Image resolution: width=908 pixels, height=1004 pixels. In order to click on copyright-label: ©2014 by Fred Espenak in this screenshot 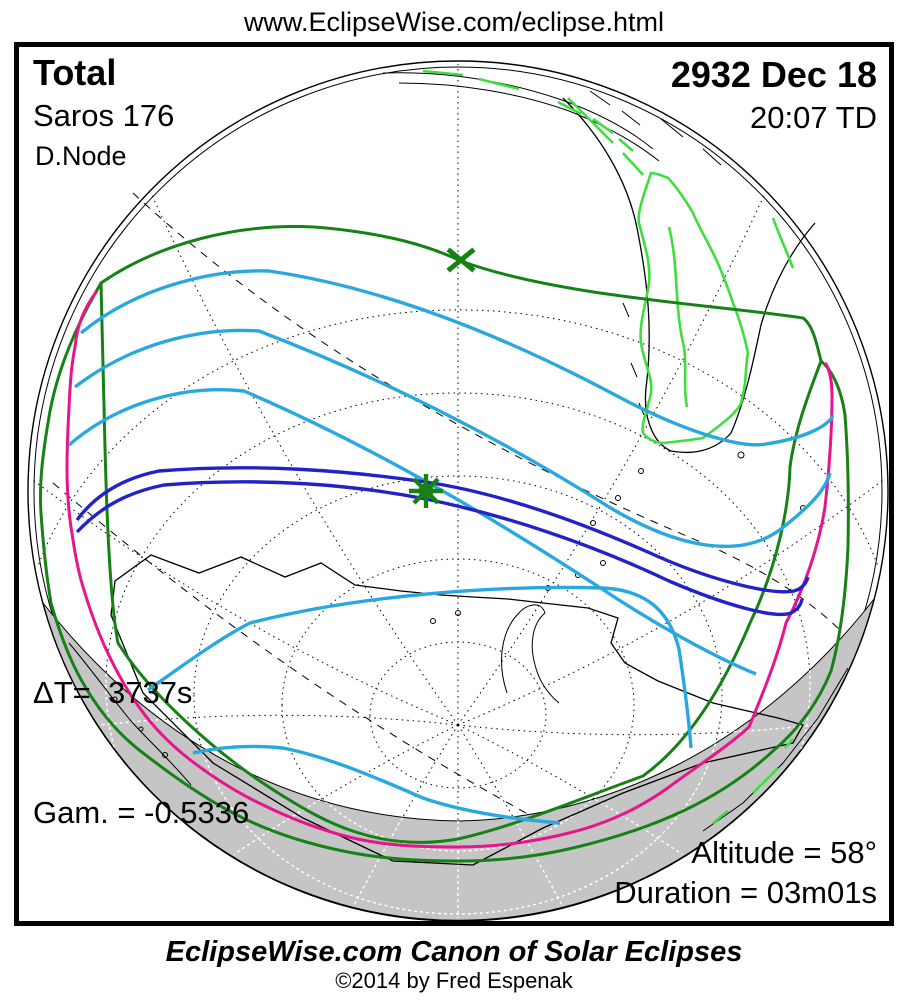, I will do `click(454, 980)`.